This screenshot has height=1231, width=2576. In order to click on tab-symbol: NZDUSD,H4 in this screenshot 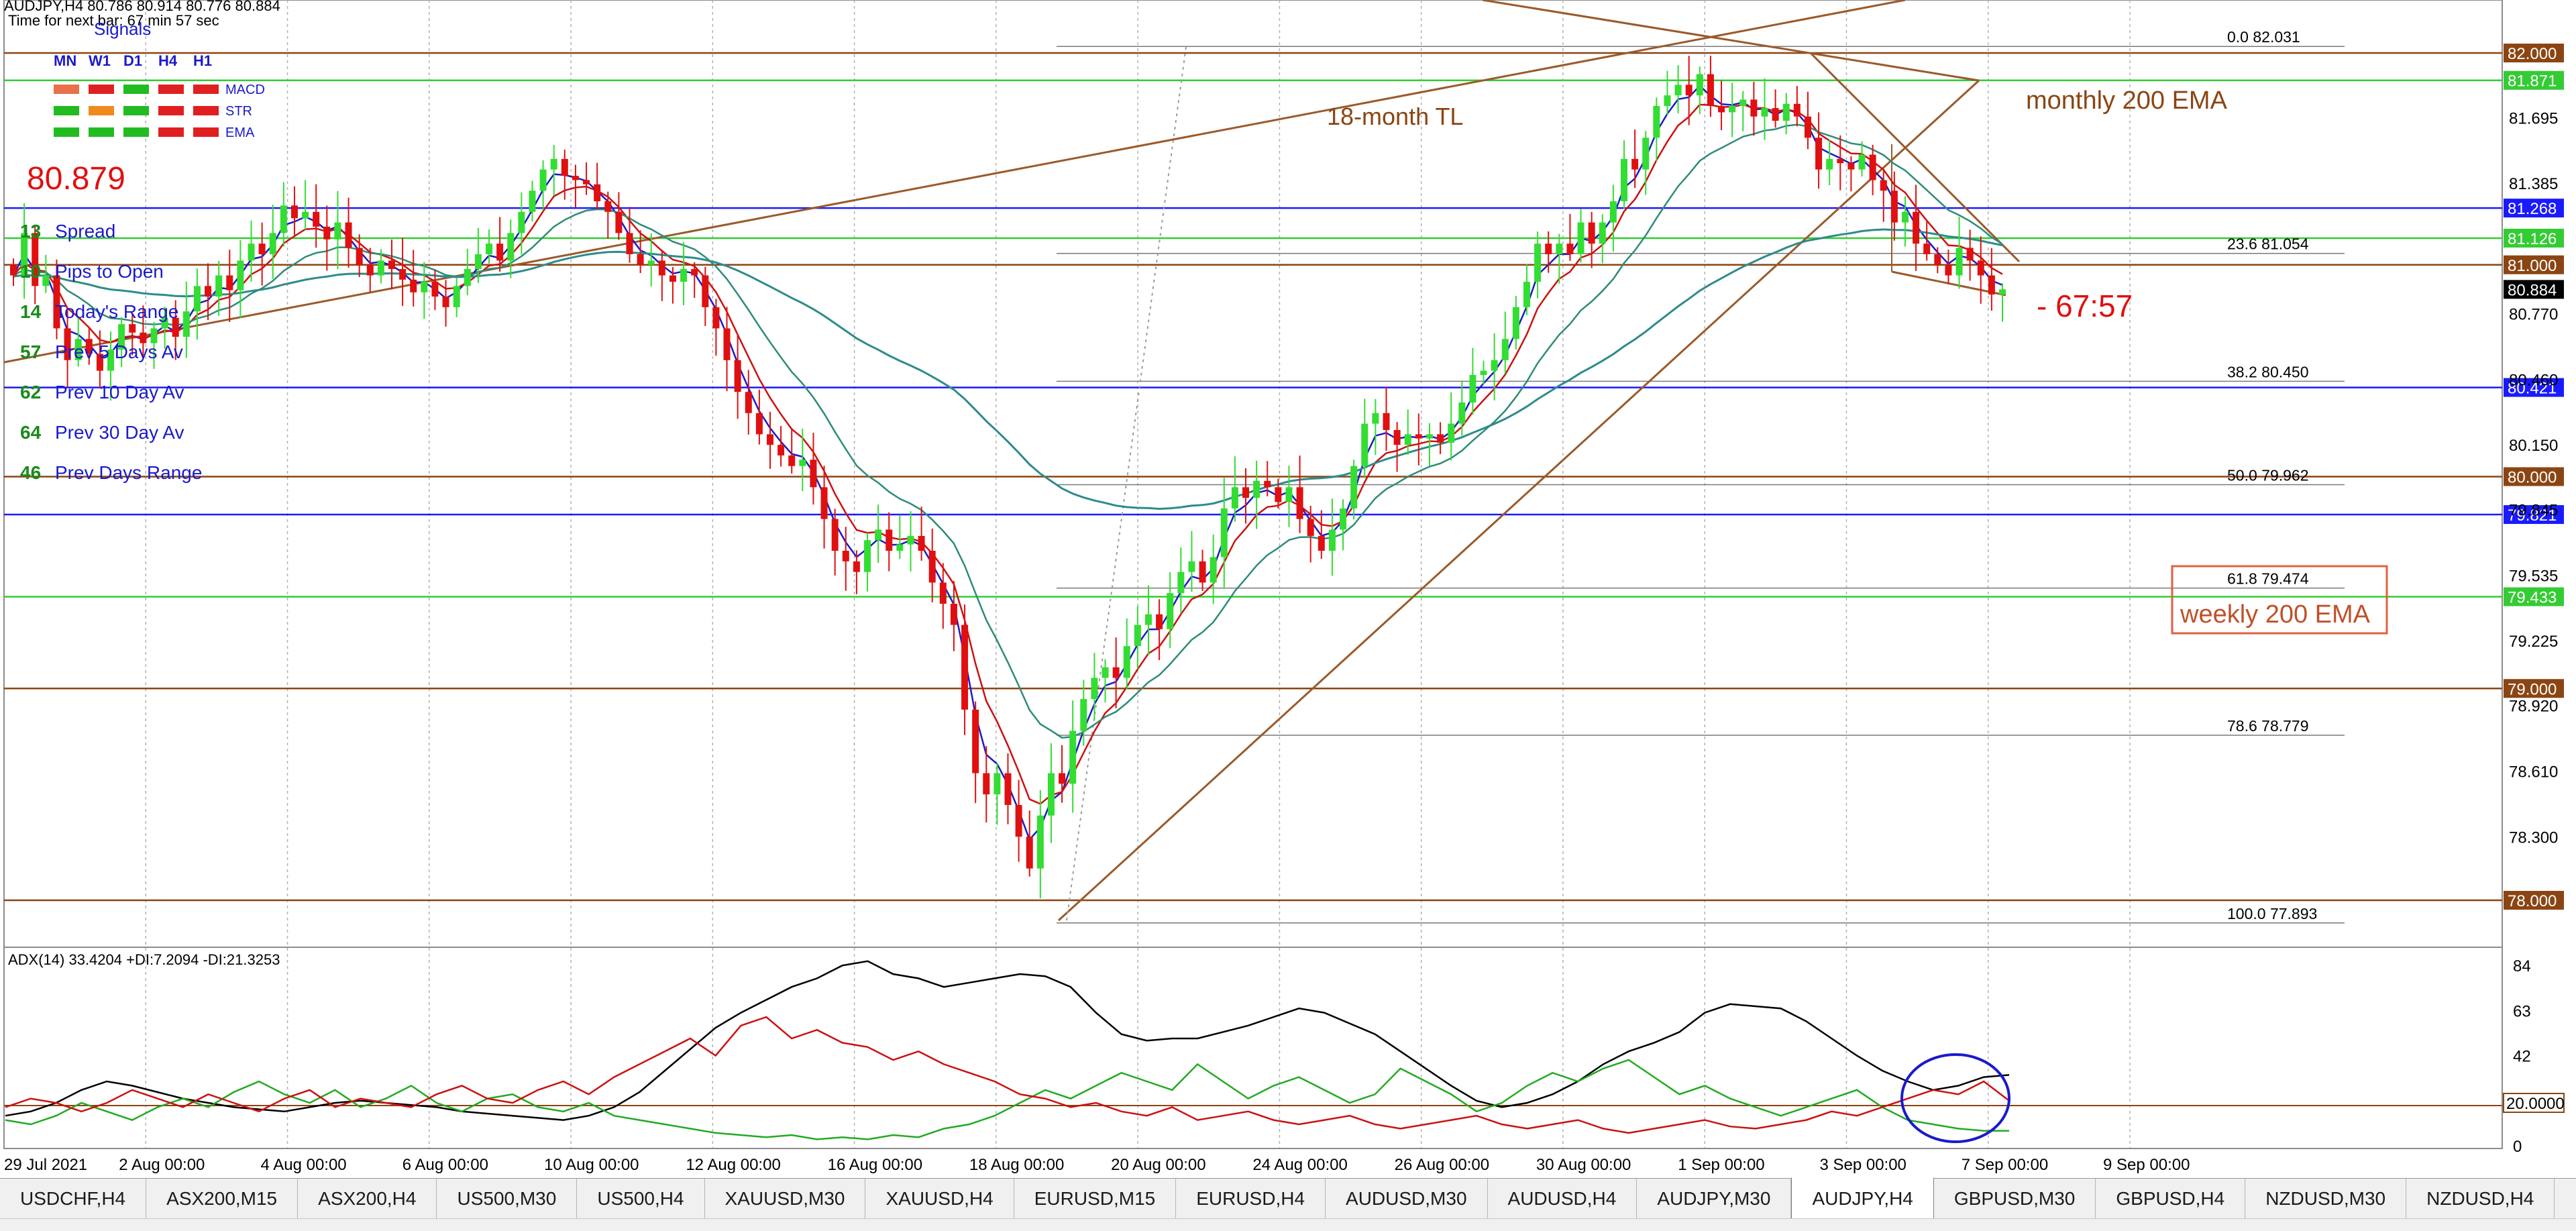, I will do `click(2480, 1199)`.